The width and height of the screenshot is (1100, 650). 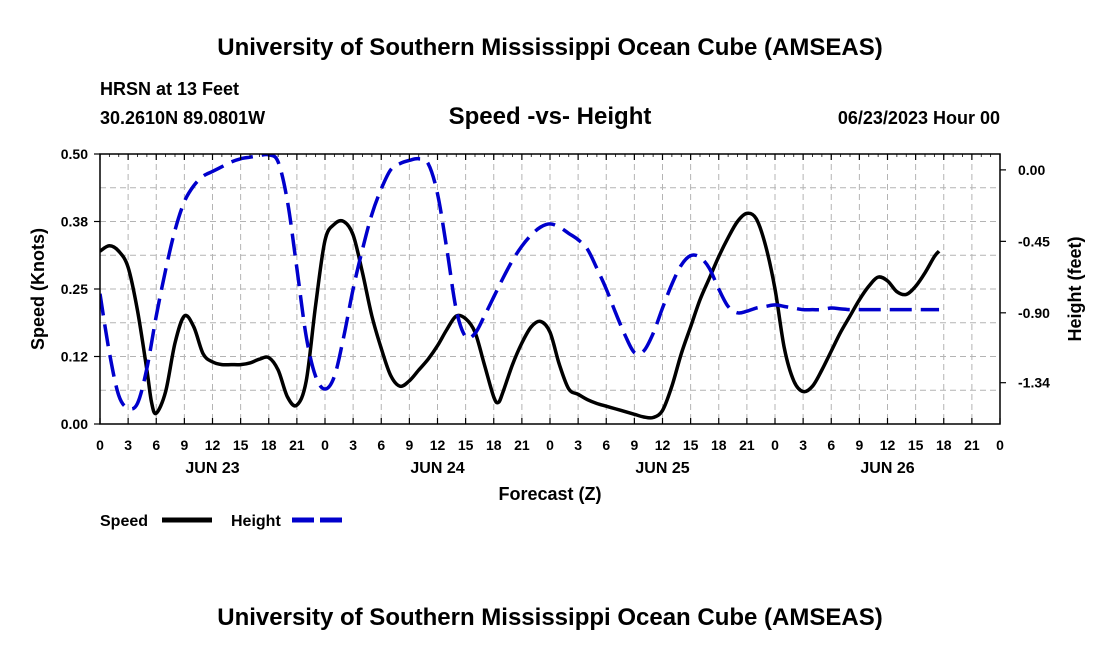 What do you see at coordinates (74, 357) in the screenshot?
I see `y-tick-label: 0.12` at bounding box center [74, 357].